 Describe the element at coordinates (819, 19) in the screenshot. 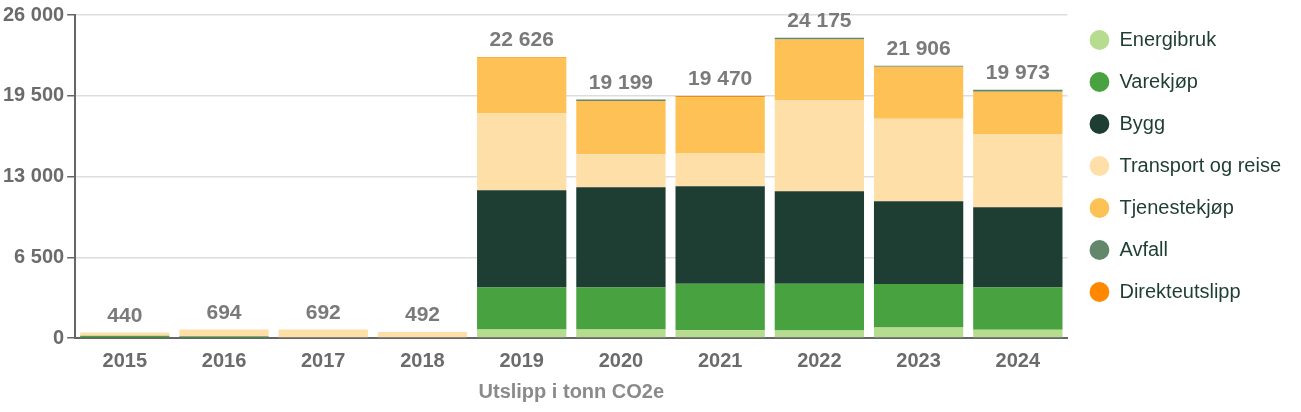

I see `total-label: 24 175` at that location.